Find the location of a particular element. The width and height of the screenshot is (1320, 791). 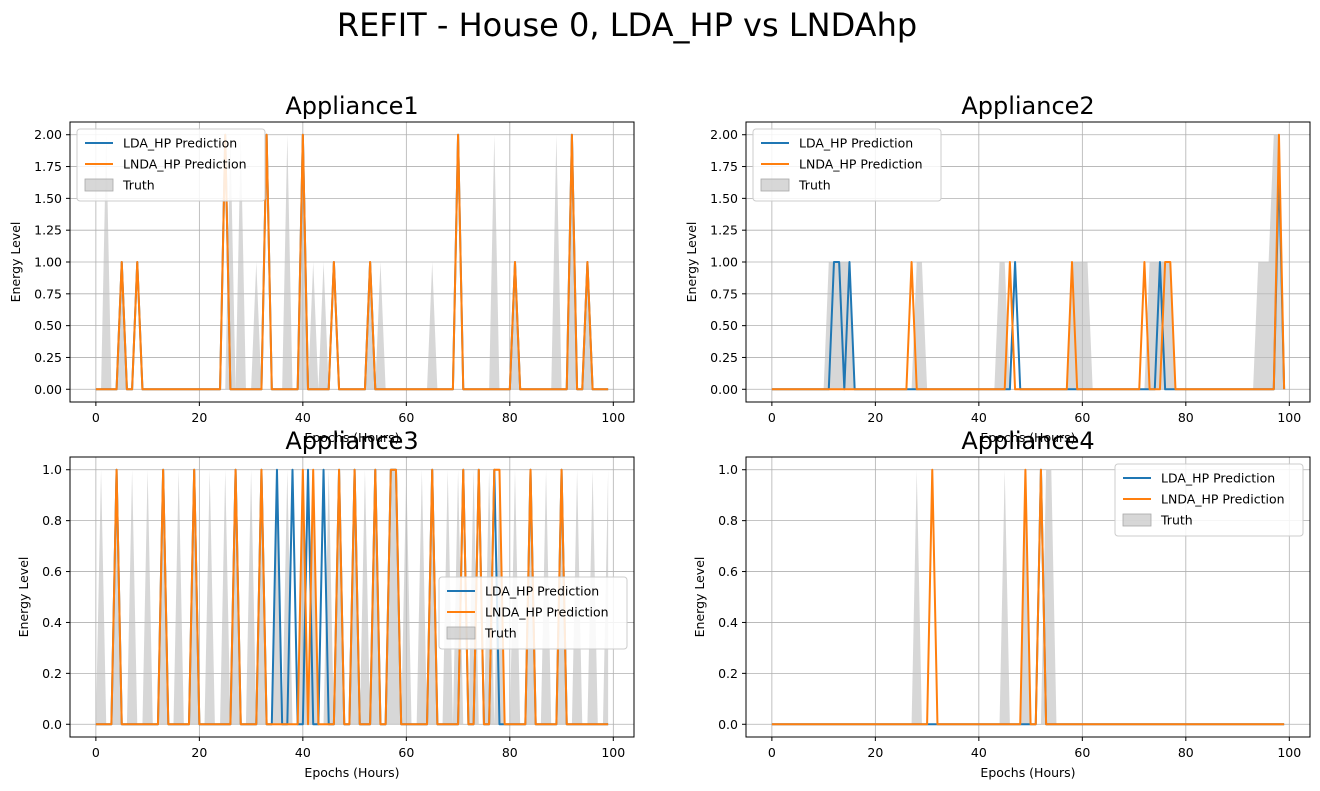

y-tick-label: 0.50 is located at coordinates (48, 325).